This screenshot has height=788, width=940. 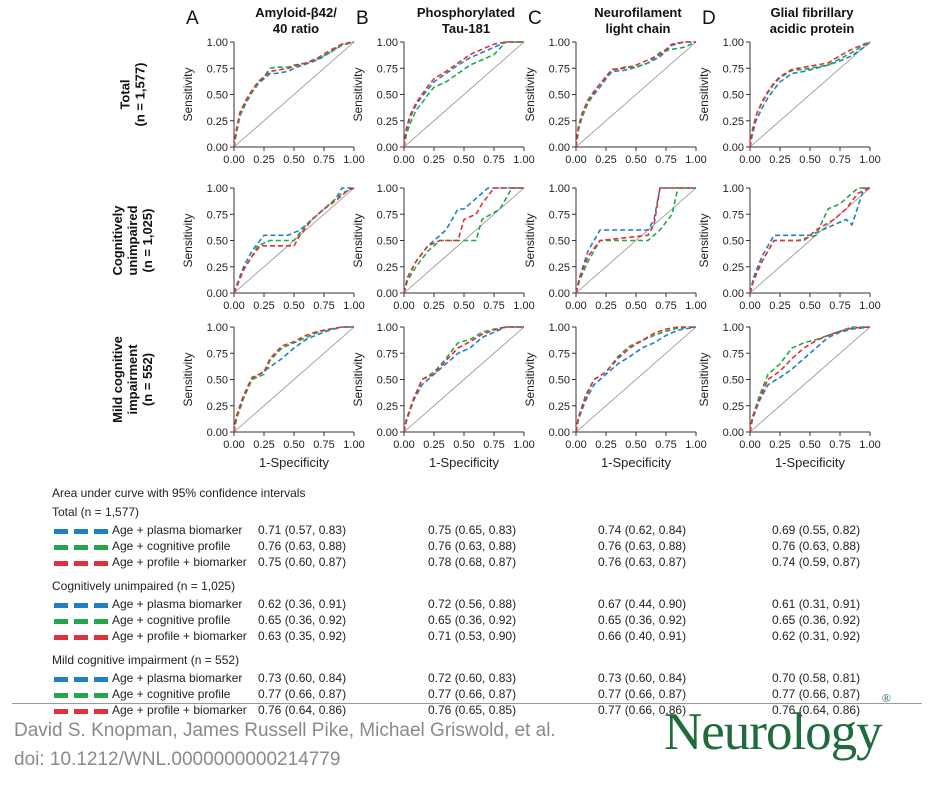 What do you see at coordinates (192, 18) in the screenshot?
I see `panel-letter-A: A` at bounding box center [192, 18].